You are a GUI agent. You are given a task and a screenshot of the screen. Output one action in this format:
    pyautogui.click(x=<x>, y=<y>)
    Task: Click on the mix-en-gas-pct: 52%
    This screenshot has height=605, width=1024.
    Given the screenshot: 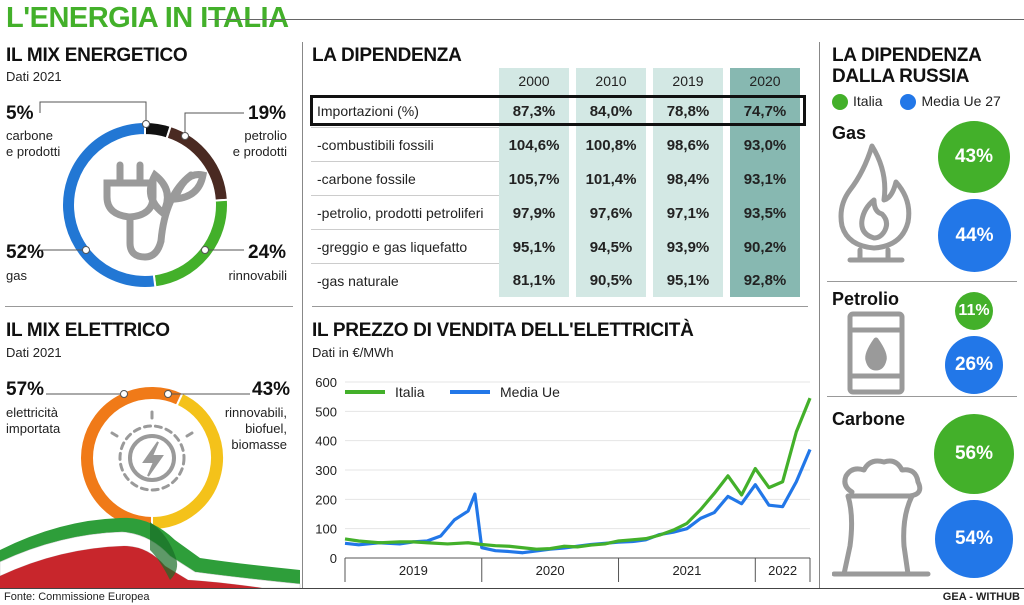 What is the action you would take?
    pyautogui.click(x=25, y=252)
    